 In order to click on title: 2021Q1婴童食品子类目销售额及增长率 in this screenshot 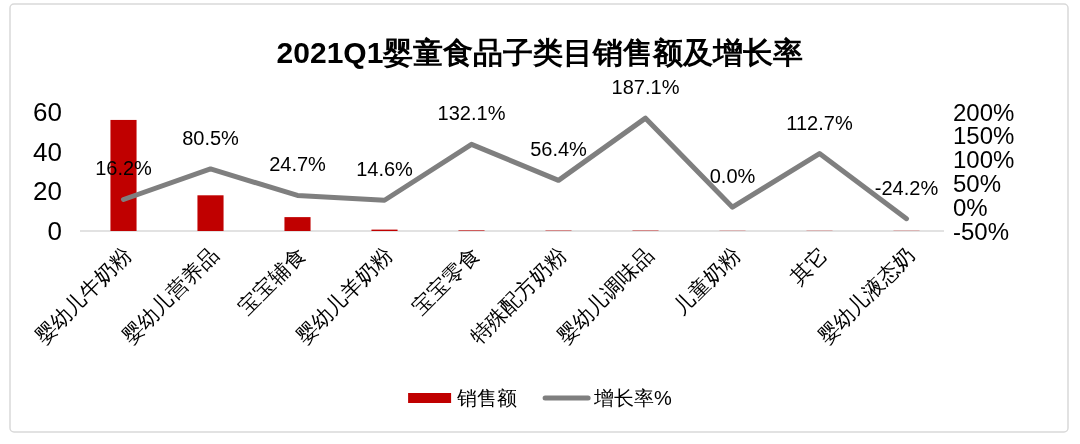, I will do `click(540, 52)`.